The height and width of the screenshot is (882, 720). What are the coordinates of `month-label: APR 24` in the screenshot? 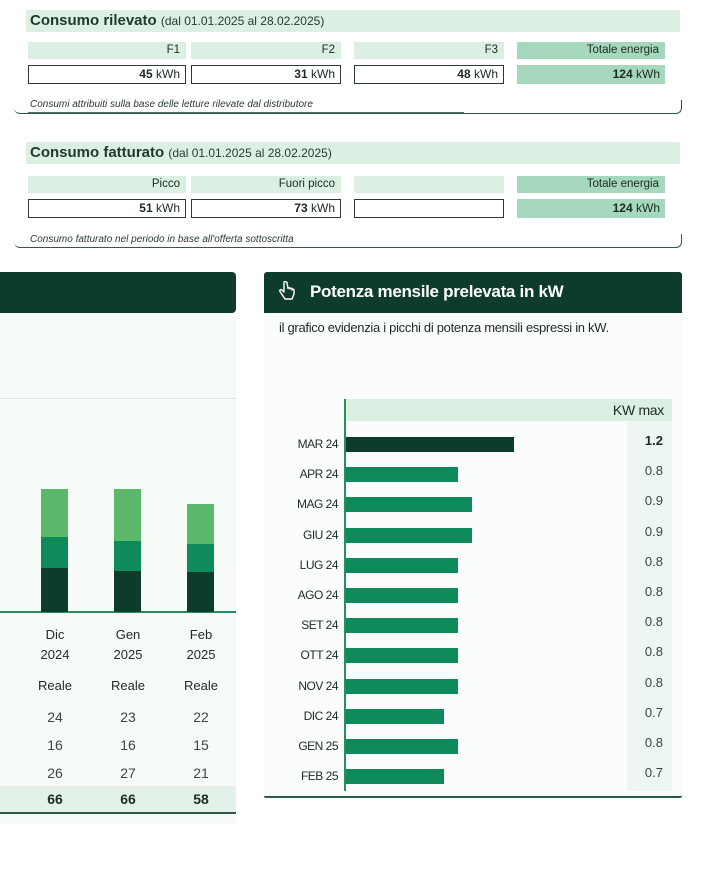 It's located at (319, 474).